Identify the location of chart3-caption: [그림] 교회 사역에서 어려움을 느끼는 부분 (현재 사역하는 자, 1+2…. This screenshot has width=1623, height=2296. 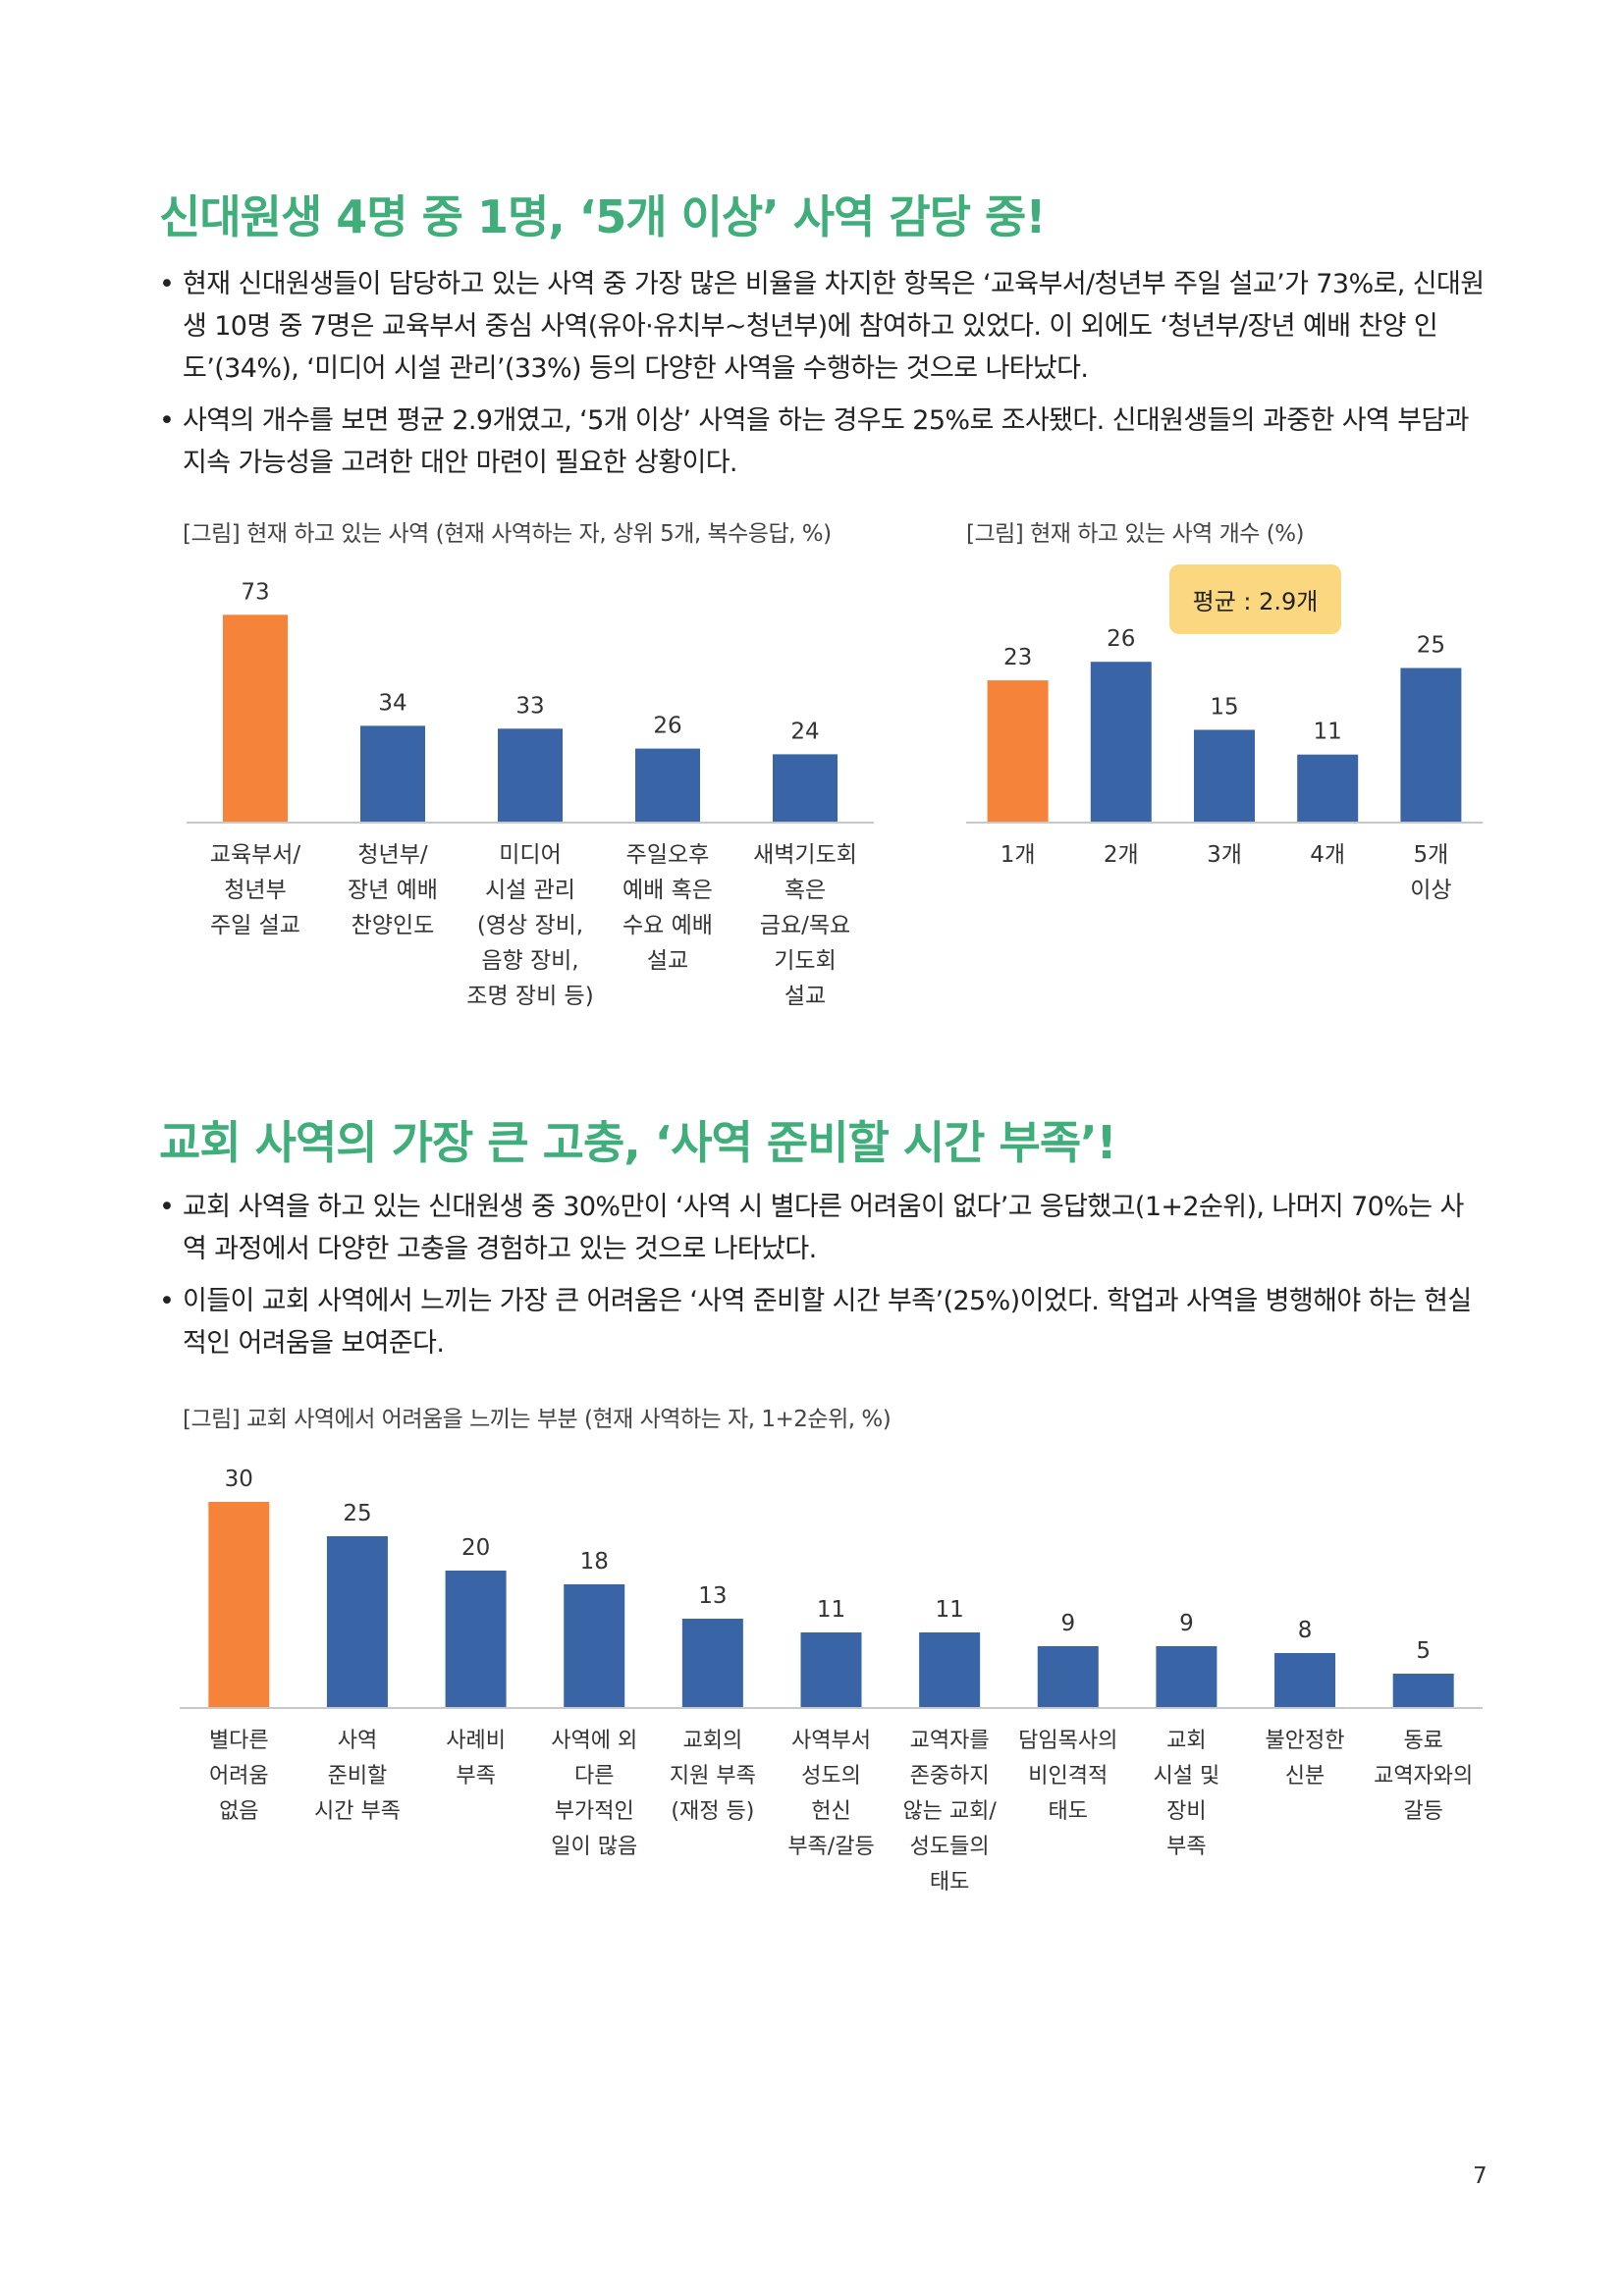
(538, 1419).